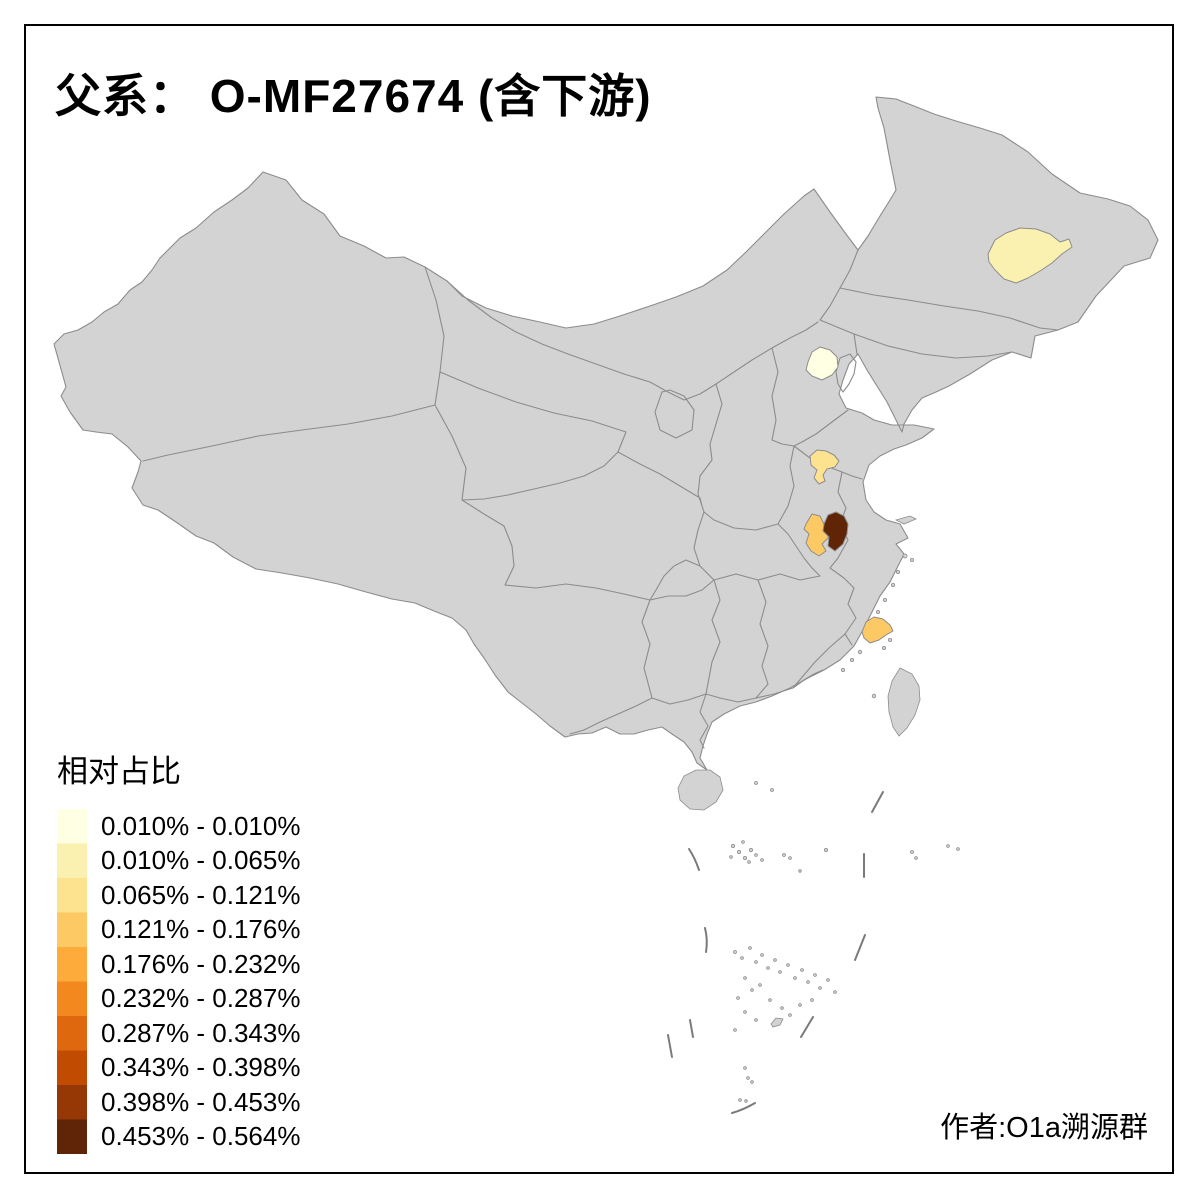 Image resolution: width=1200 pixels, height=1200 pixels. I want to click on legend-label-7: 0.287% - 0.343%, so click(201, 1032).